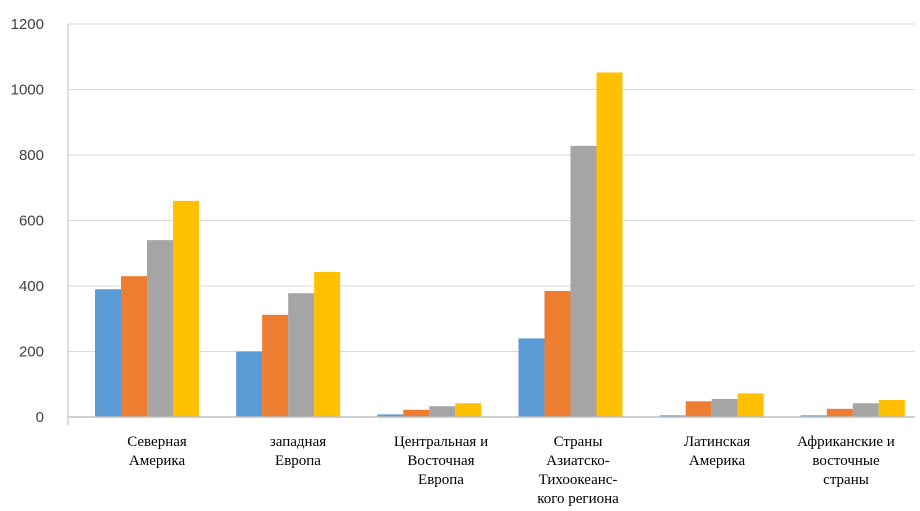 Image resolution: width=920 pixels, height=511 pixels. I want to click on x-category-label-line: Центральная и, so click(441, 442).